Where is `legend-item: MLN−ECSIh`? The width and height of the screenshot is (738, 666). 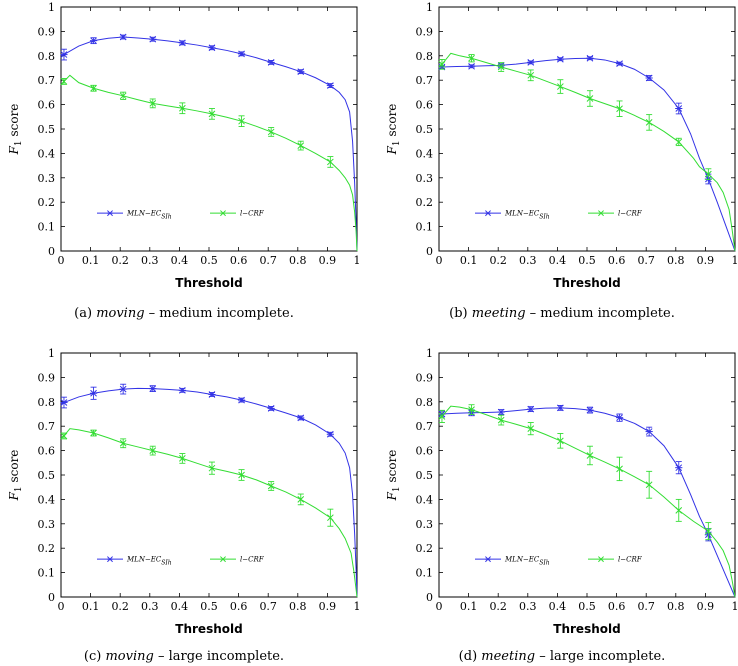 legend-item: MLN−ECSIh is located at coordinates (134, 215).